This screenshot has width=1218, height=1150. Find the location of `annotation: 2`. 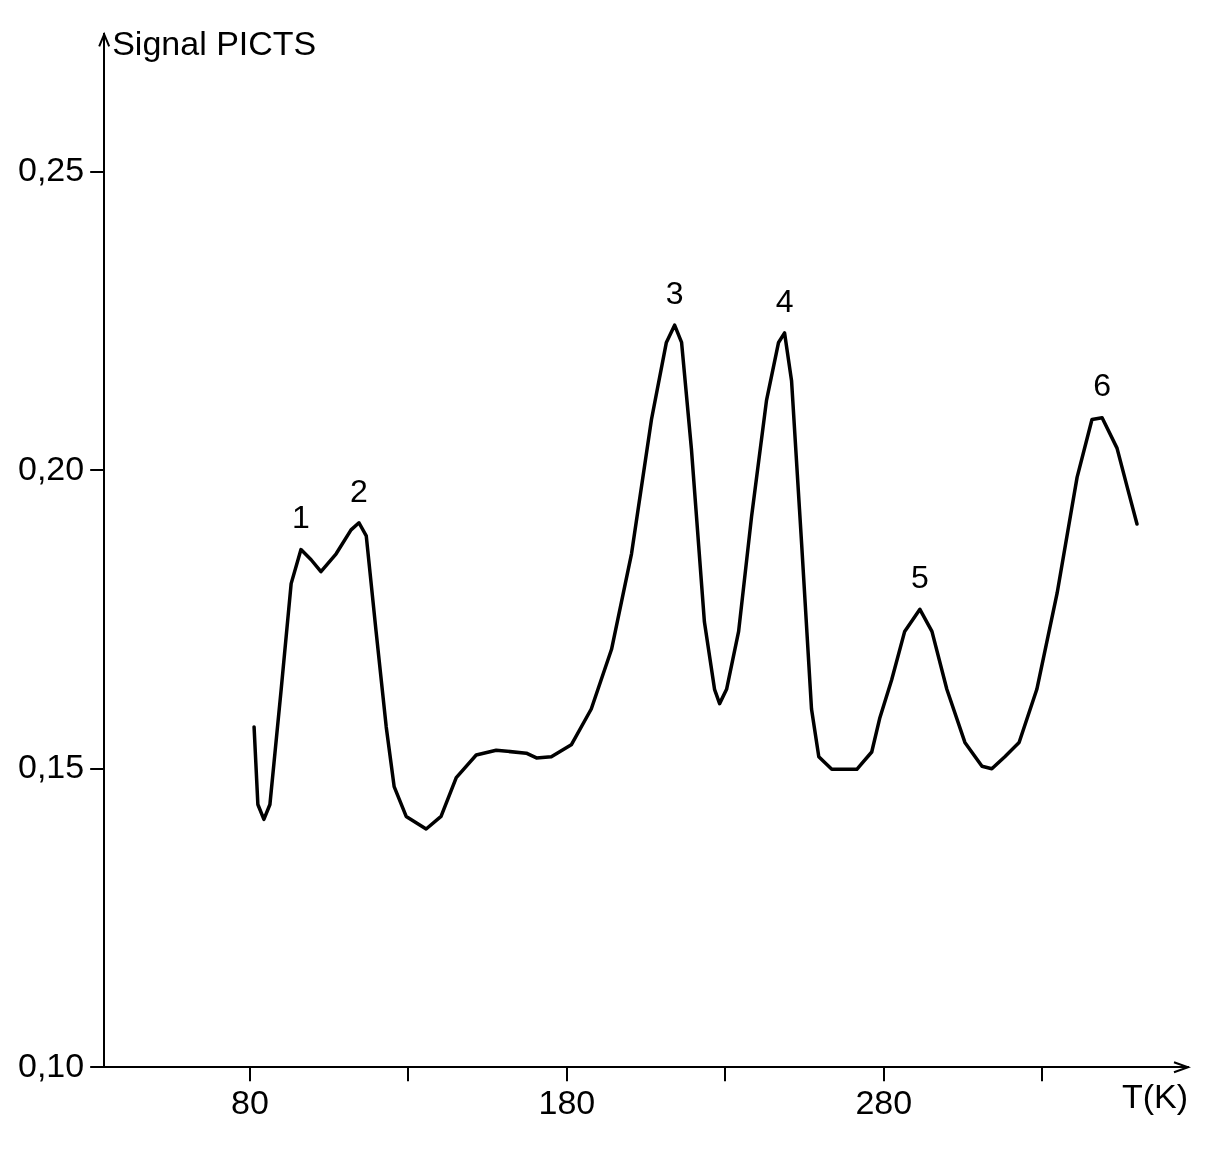

annotation: 2 is located at coordinates (359, 490).